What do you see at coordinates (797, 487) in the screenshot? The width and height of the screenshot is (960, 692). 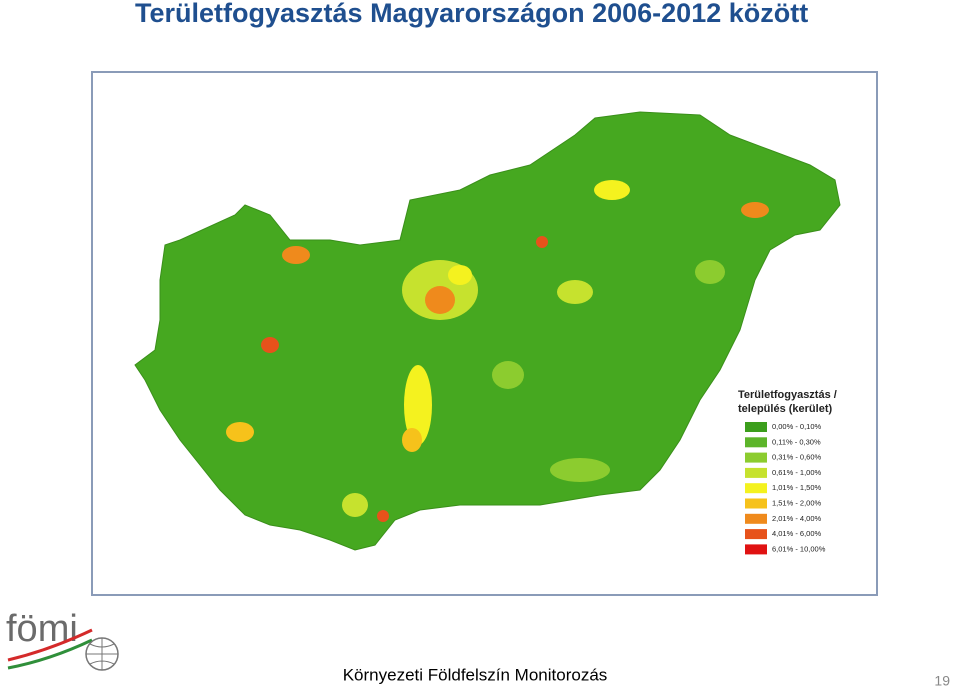 I see `legend-label: 1,01% - 1,50%` at bounding box center [797, 487].